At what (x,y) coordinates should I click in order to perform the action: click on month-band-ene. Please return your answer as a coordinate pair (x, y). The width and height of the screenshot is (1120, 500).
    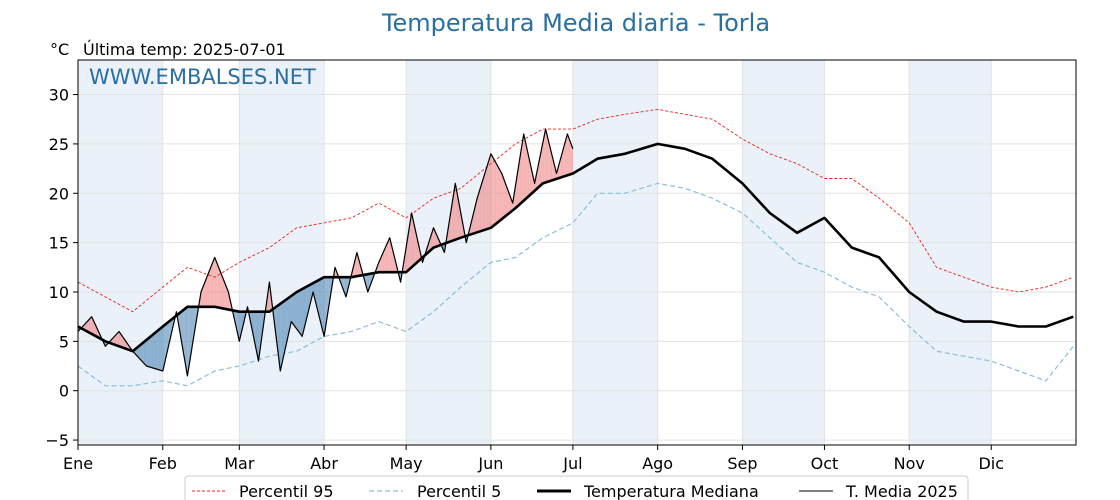
    Looking at the image, I should click on (120, 252).